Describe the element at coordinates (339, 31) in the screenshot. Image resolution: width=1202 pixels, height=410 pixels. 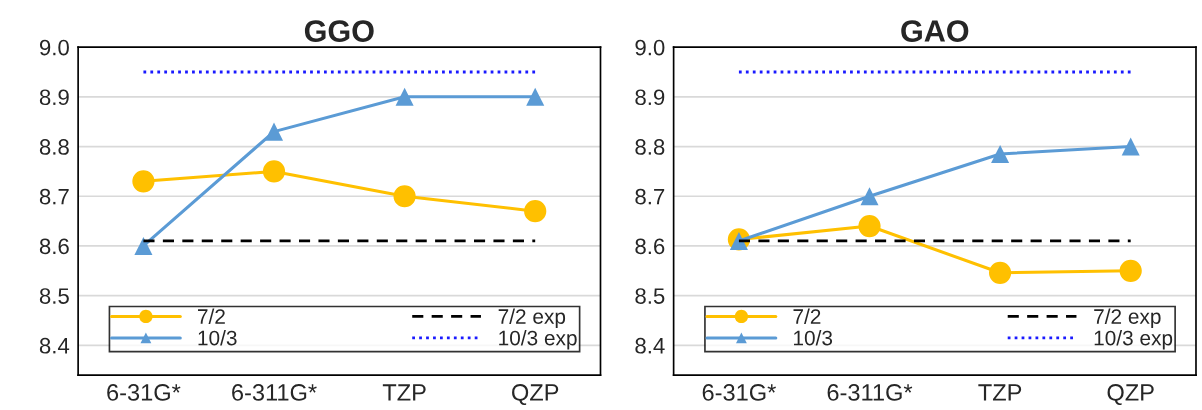
I see `chart-title: GGO` at that location.